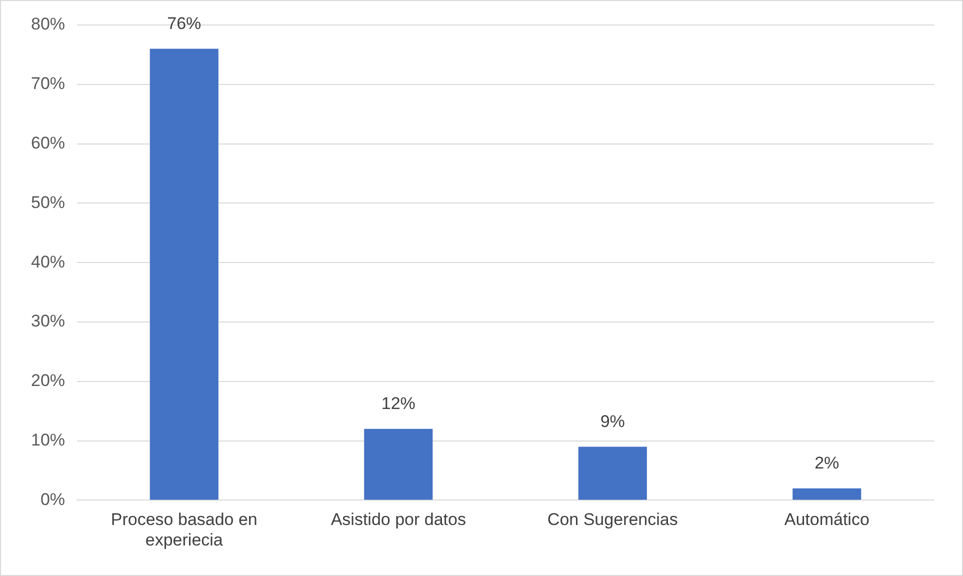  I want to click on y-tick-label: 30%, so click(48, 321).